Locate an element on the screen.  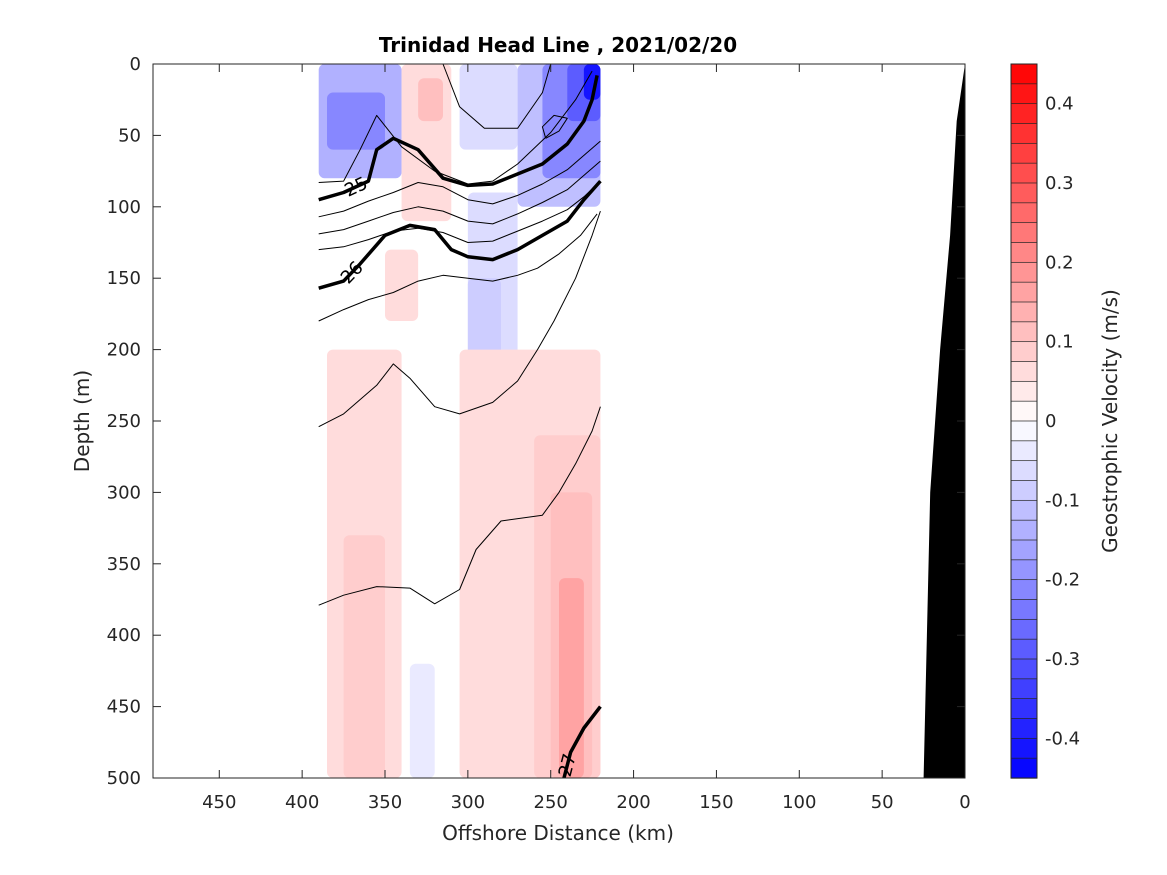
x-tick-label: 50 is located at coordinates (882, 802).